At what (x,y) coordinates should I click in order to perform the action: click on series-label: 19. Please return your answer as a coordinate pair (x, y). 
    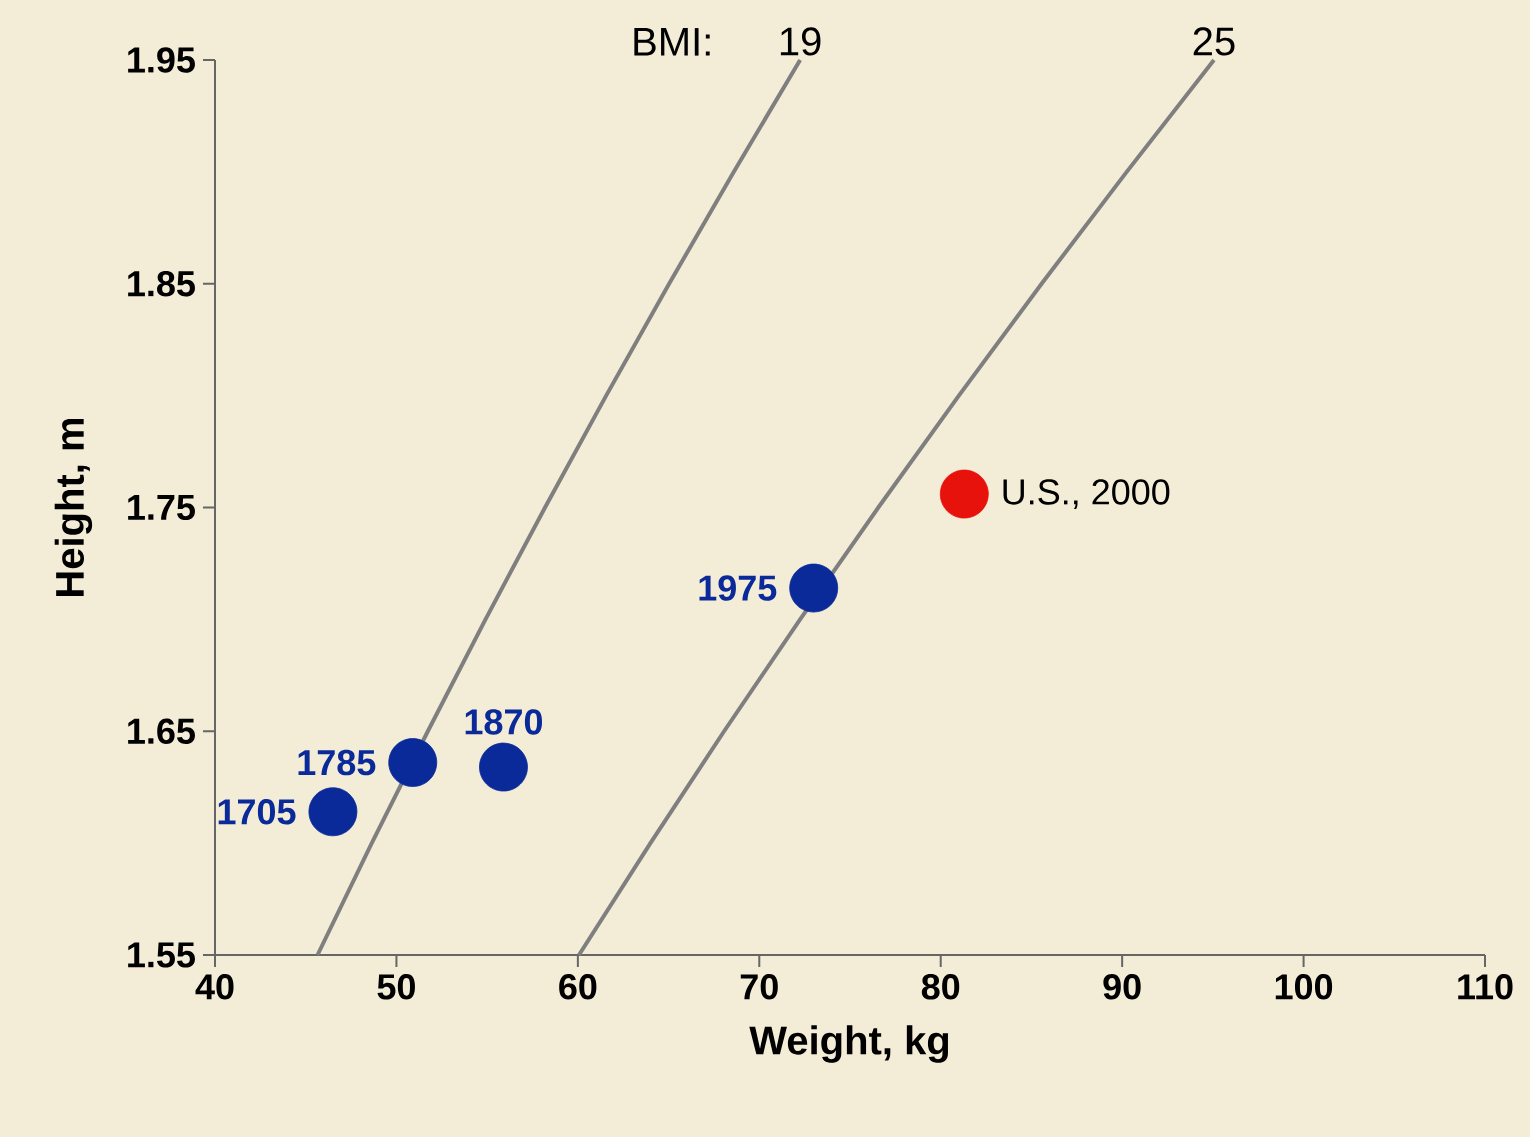
    Looking at the image, I should click on (800, 41).